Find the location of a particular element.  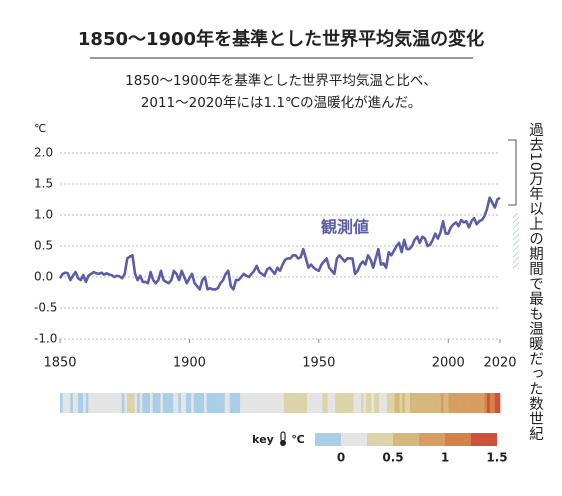

y-tick-label: -0.5 is located at coordinates (45, 308).